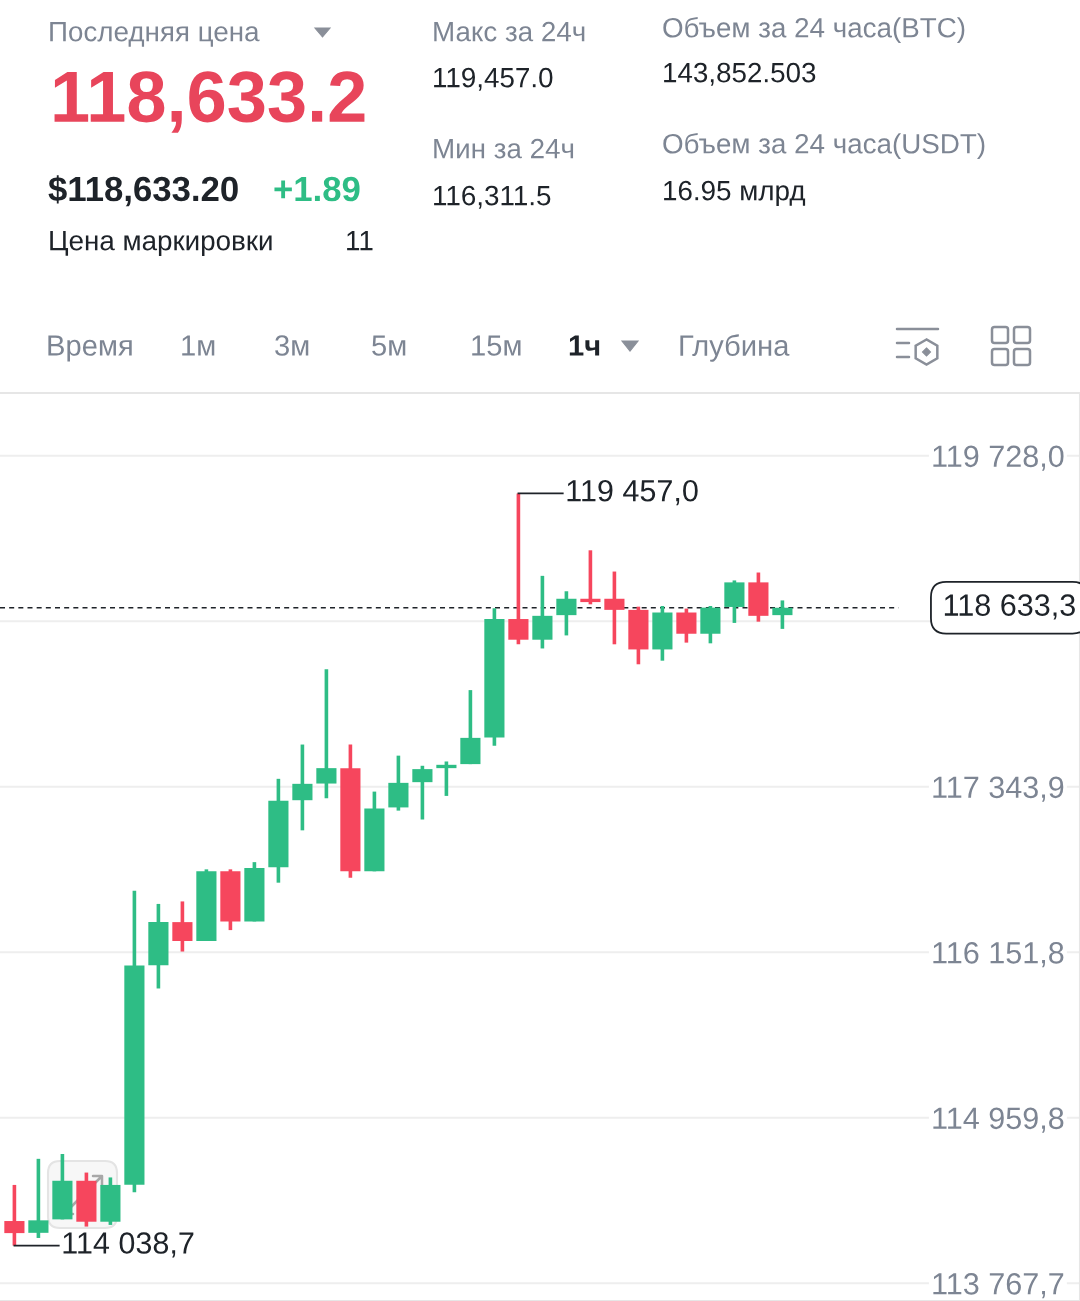  What do you see at coordinates (493, 79) in the screenshot?
I see `text: 119,457.0` at bounding box center [493, 79].